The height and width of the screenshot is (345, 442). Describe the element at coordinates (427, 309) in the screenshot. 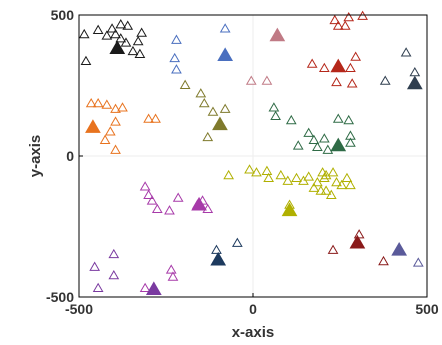

I see `x-tick-label: 500` at that location.